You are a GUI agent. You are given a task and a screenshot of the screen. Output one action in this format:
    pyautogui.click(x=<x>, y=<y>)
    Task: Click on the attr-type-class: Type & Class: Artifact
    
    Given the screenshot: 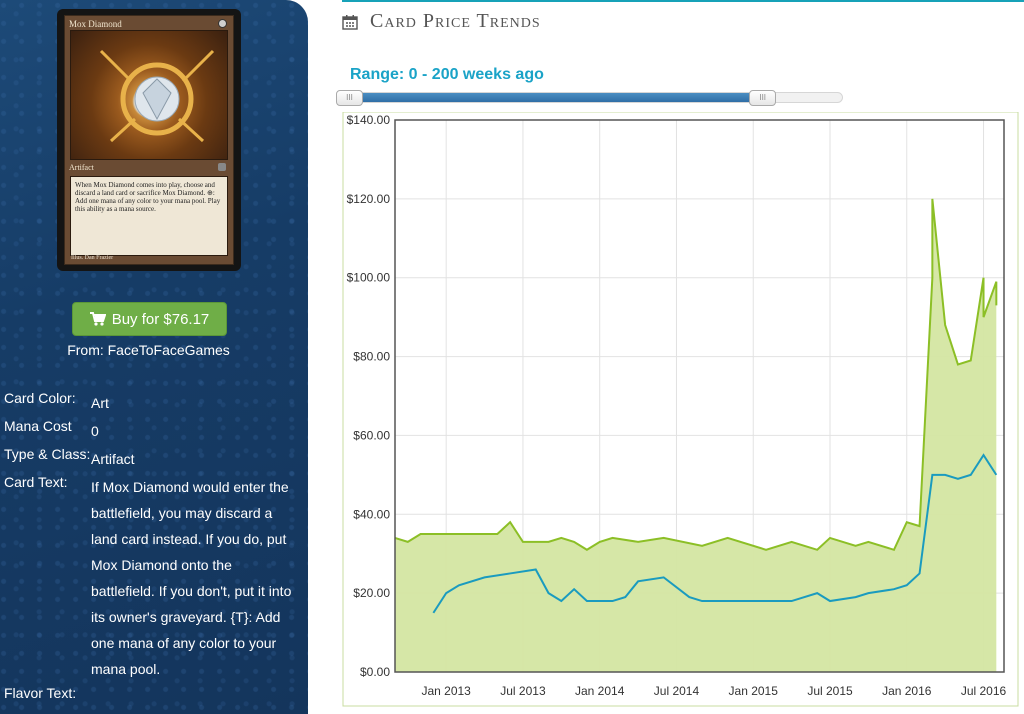 What is the action you would take?
    pyautogui.click(x=147, y=459)
    